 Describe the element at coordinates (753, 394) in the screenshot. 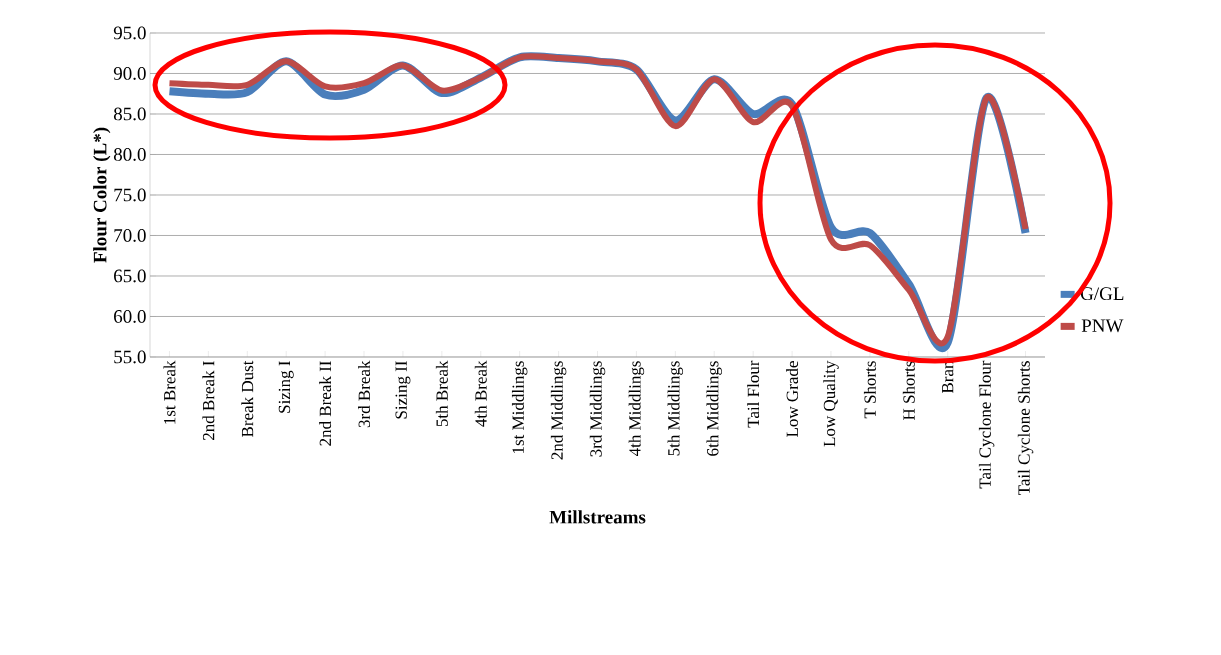

I see `x-tick-label: Tail Flour` at that location.